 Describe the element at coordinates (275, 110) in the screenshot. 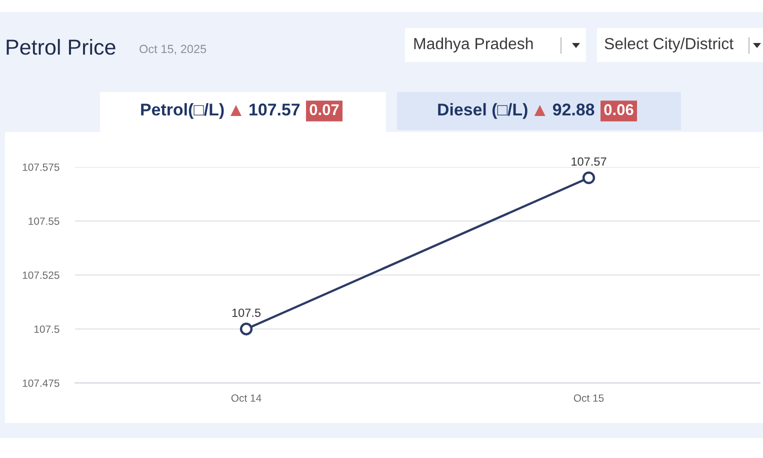

I see `text: 107.57` at that location.